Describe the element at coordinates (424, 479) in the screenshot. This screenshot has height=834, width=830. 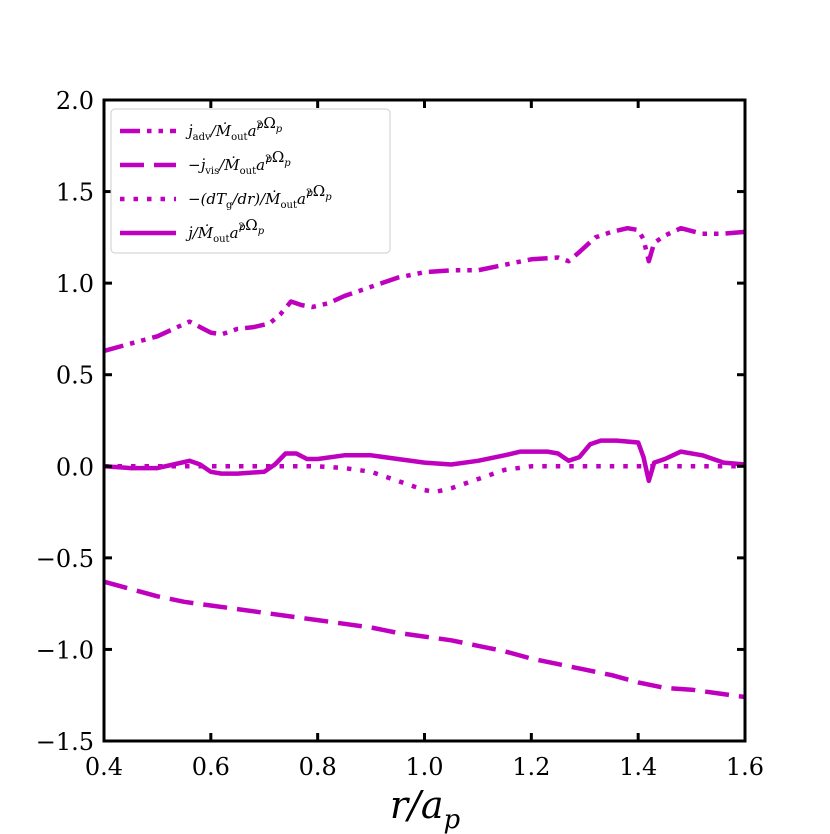
I see `series-line-torque` at that location.